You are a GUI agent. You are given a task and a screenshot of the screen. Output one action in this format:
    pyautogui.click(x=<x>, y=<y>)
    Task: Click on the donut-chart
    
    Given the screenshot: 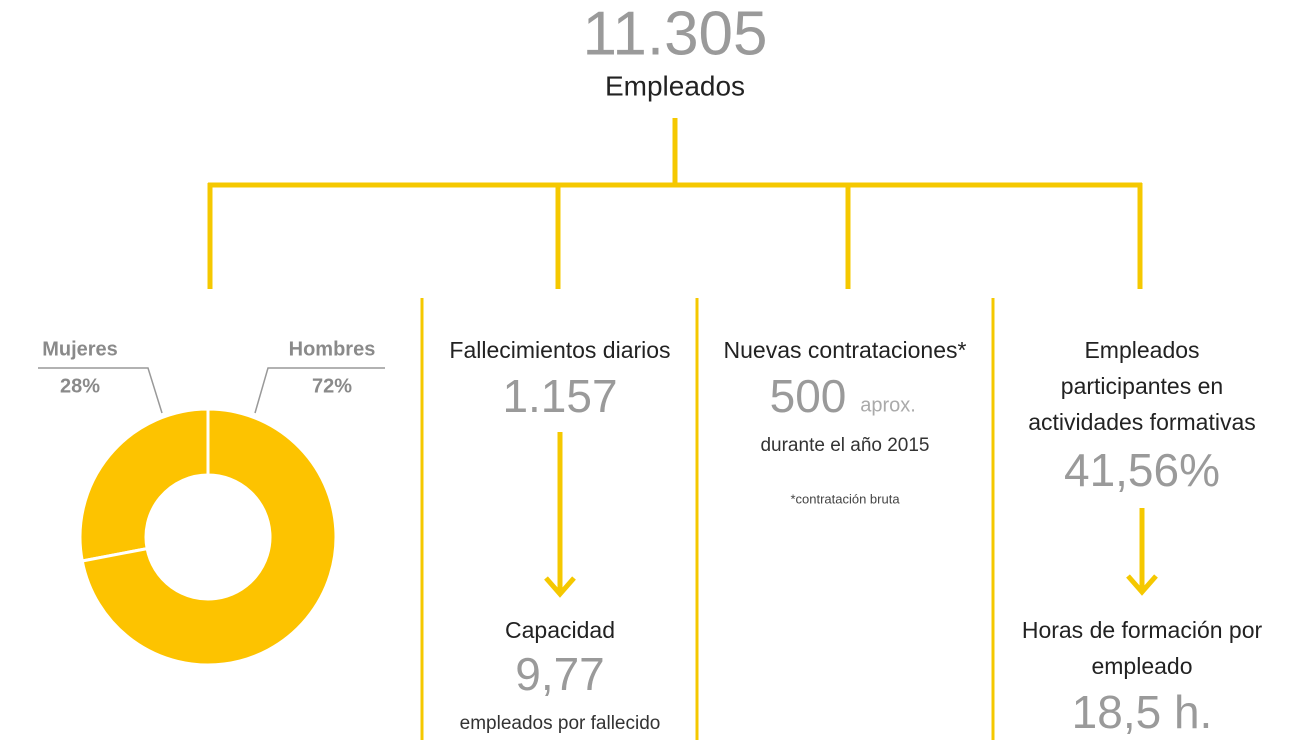 What is the action you would take?
    pyautogui.click(x=208, y=537)
    